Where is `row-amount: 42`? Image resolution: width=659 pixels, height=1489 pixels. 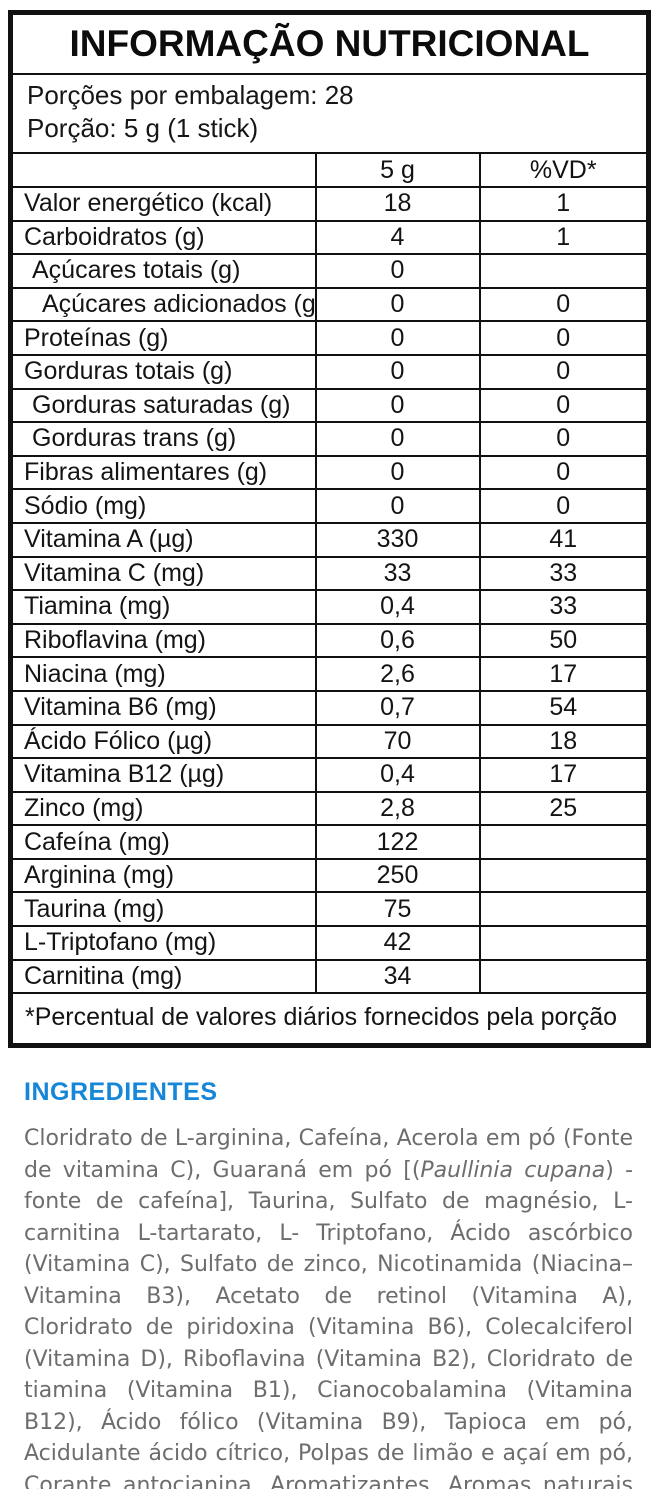 row-amount: 42 is located at coordinates (397, 943).